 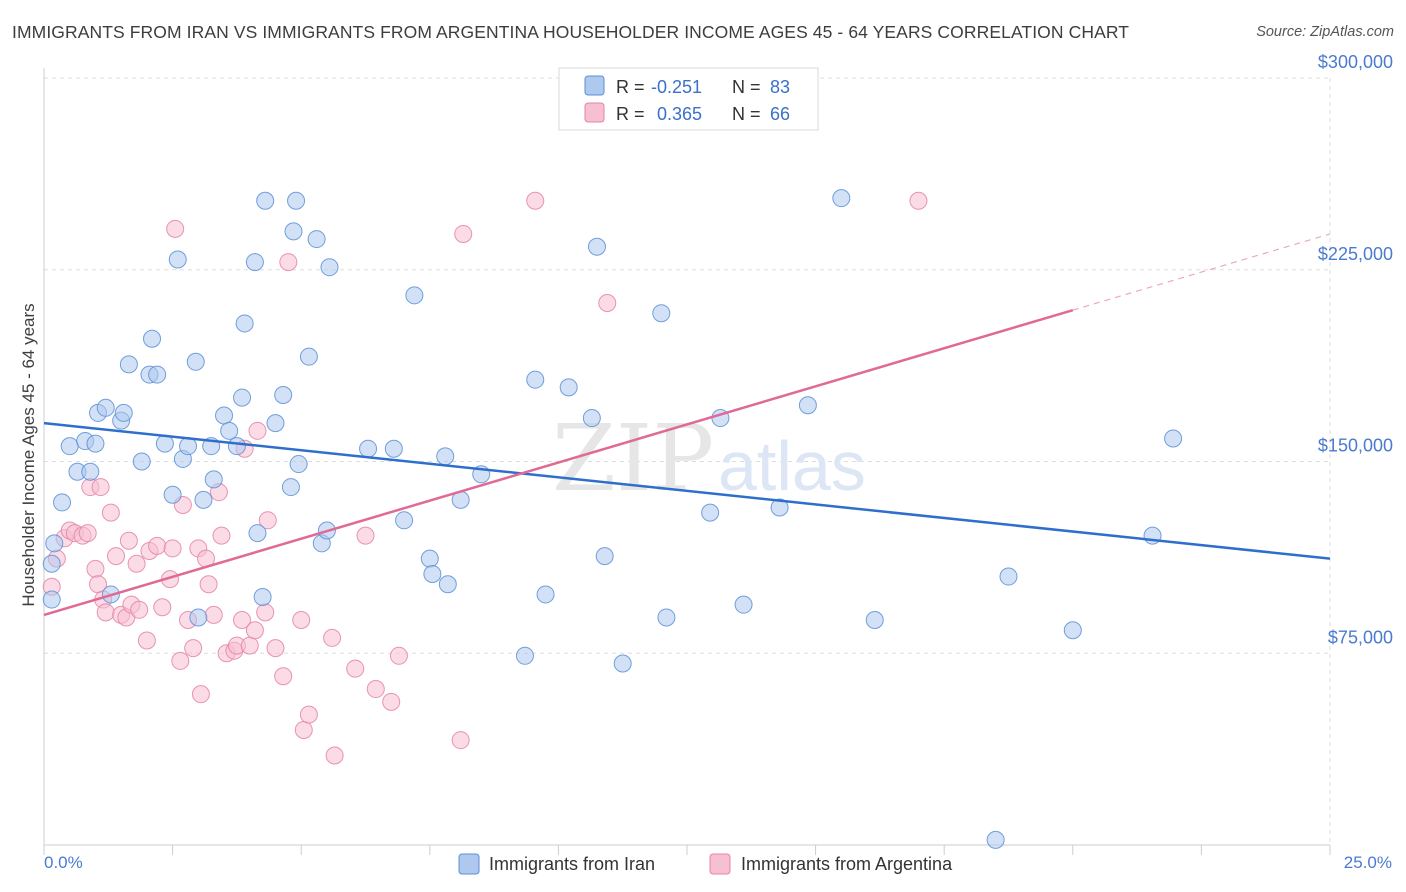 What do you see at coordinates (1355, 349) in the screenshot?
I see `y-tick-labels: $75,000 $150,000 $225,000 $300,000` at bounding box center [1355, 349].